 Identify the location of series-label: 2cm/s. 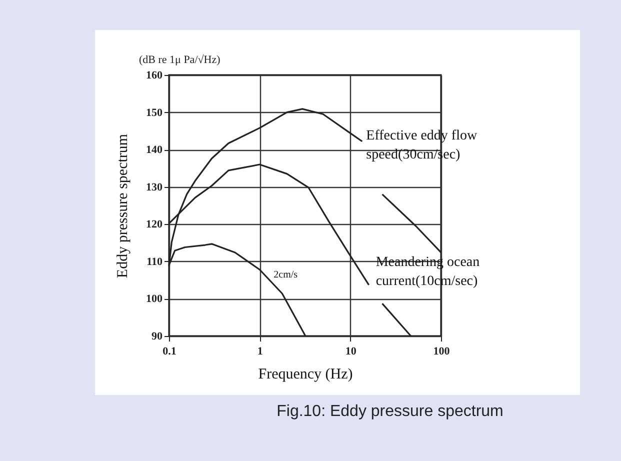
(286, 275).